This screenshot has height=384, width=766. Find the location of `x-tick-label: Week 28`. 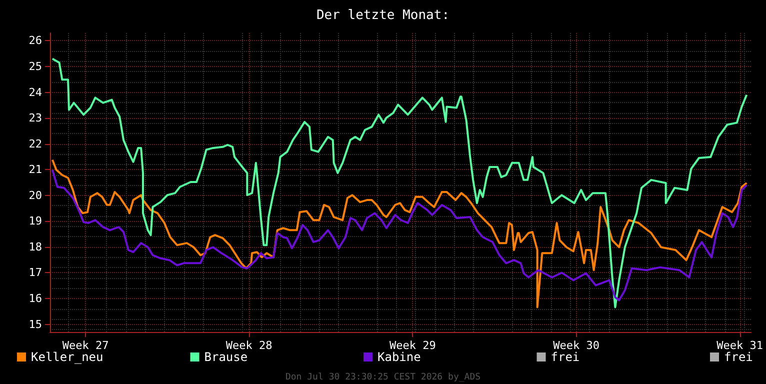

x-tick-label: Week 28 is located at coordinates (249, 345).